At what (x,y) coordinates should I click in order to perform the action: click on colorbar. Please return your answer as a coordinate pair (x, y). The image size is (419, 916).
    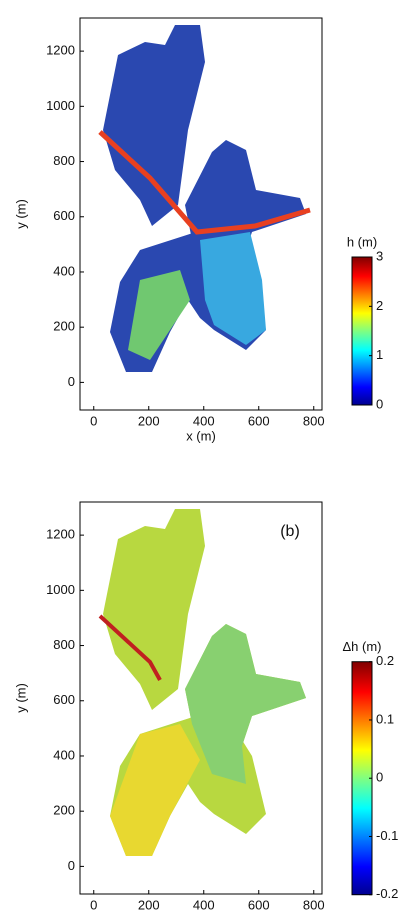
    Looking at the image, I should click on (362, 331).